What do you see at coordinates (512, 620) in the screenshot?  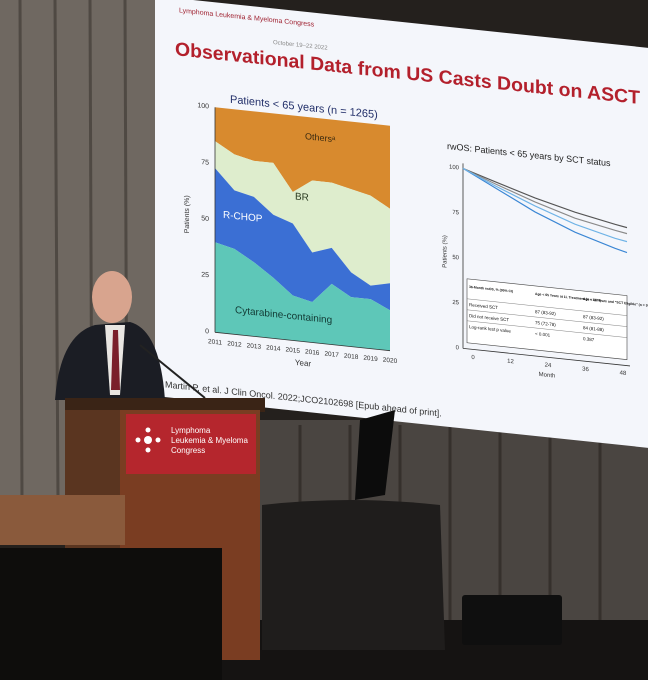 I see `speaker-box` at bounding box center [512, 620].